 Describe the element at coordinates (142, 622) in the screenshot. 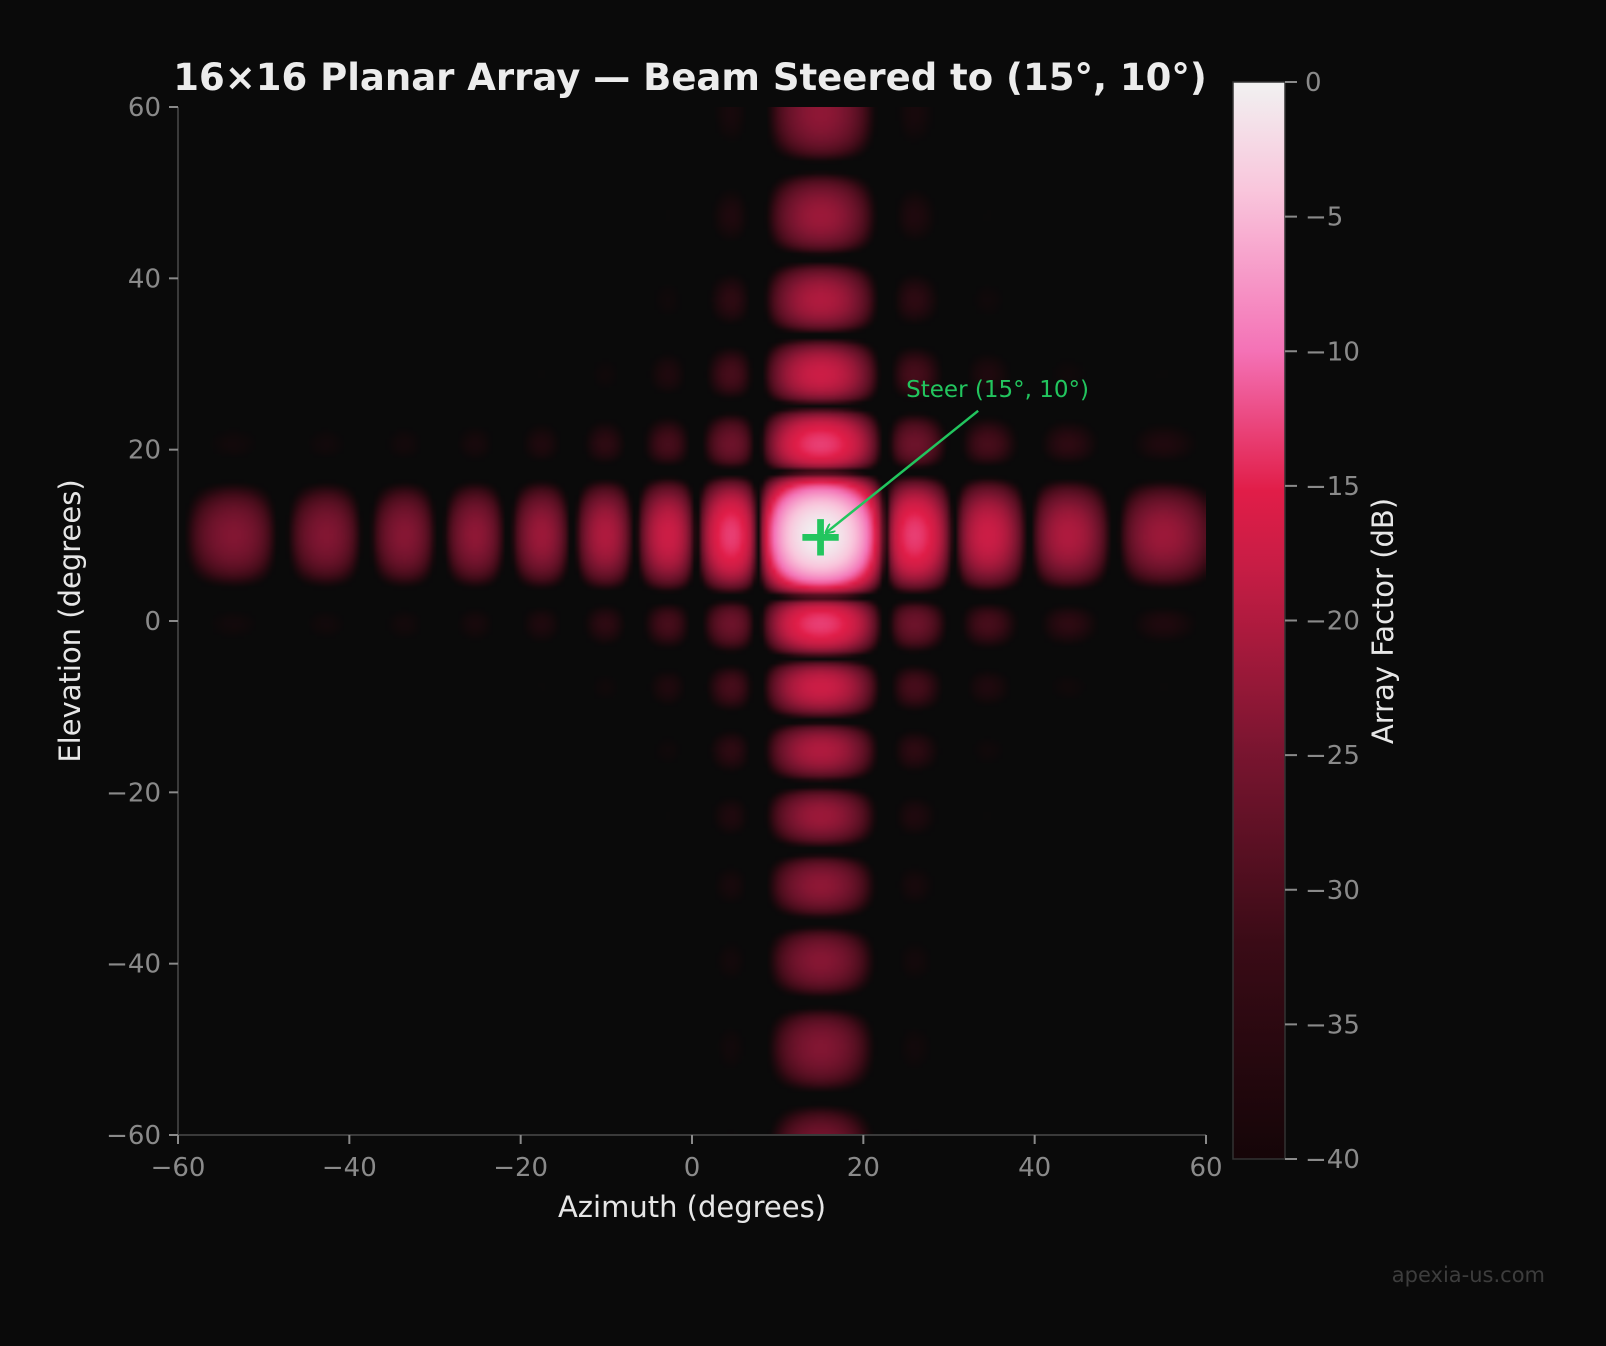

I see `y-axis-ticks: −60 −40 −20 0 20 40 60` at that location.